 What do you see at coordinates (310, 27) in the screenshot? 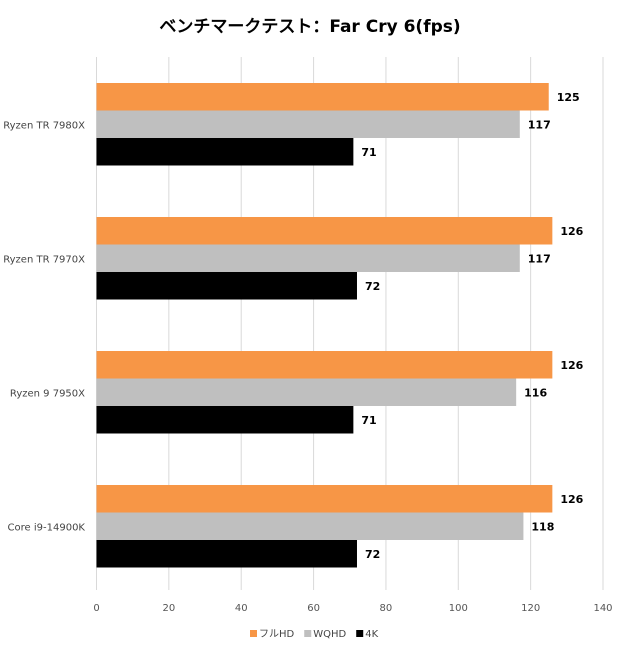
I see `chart-title: ベンチマークテスト：Far Cry 6(fps)` at bounding box center [310, 27].